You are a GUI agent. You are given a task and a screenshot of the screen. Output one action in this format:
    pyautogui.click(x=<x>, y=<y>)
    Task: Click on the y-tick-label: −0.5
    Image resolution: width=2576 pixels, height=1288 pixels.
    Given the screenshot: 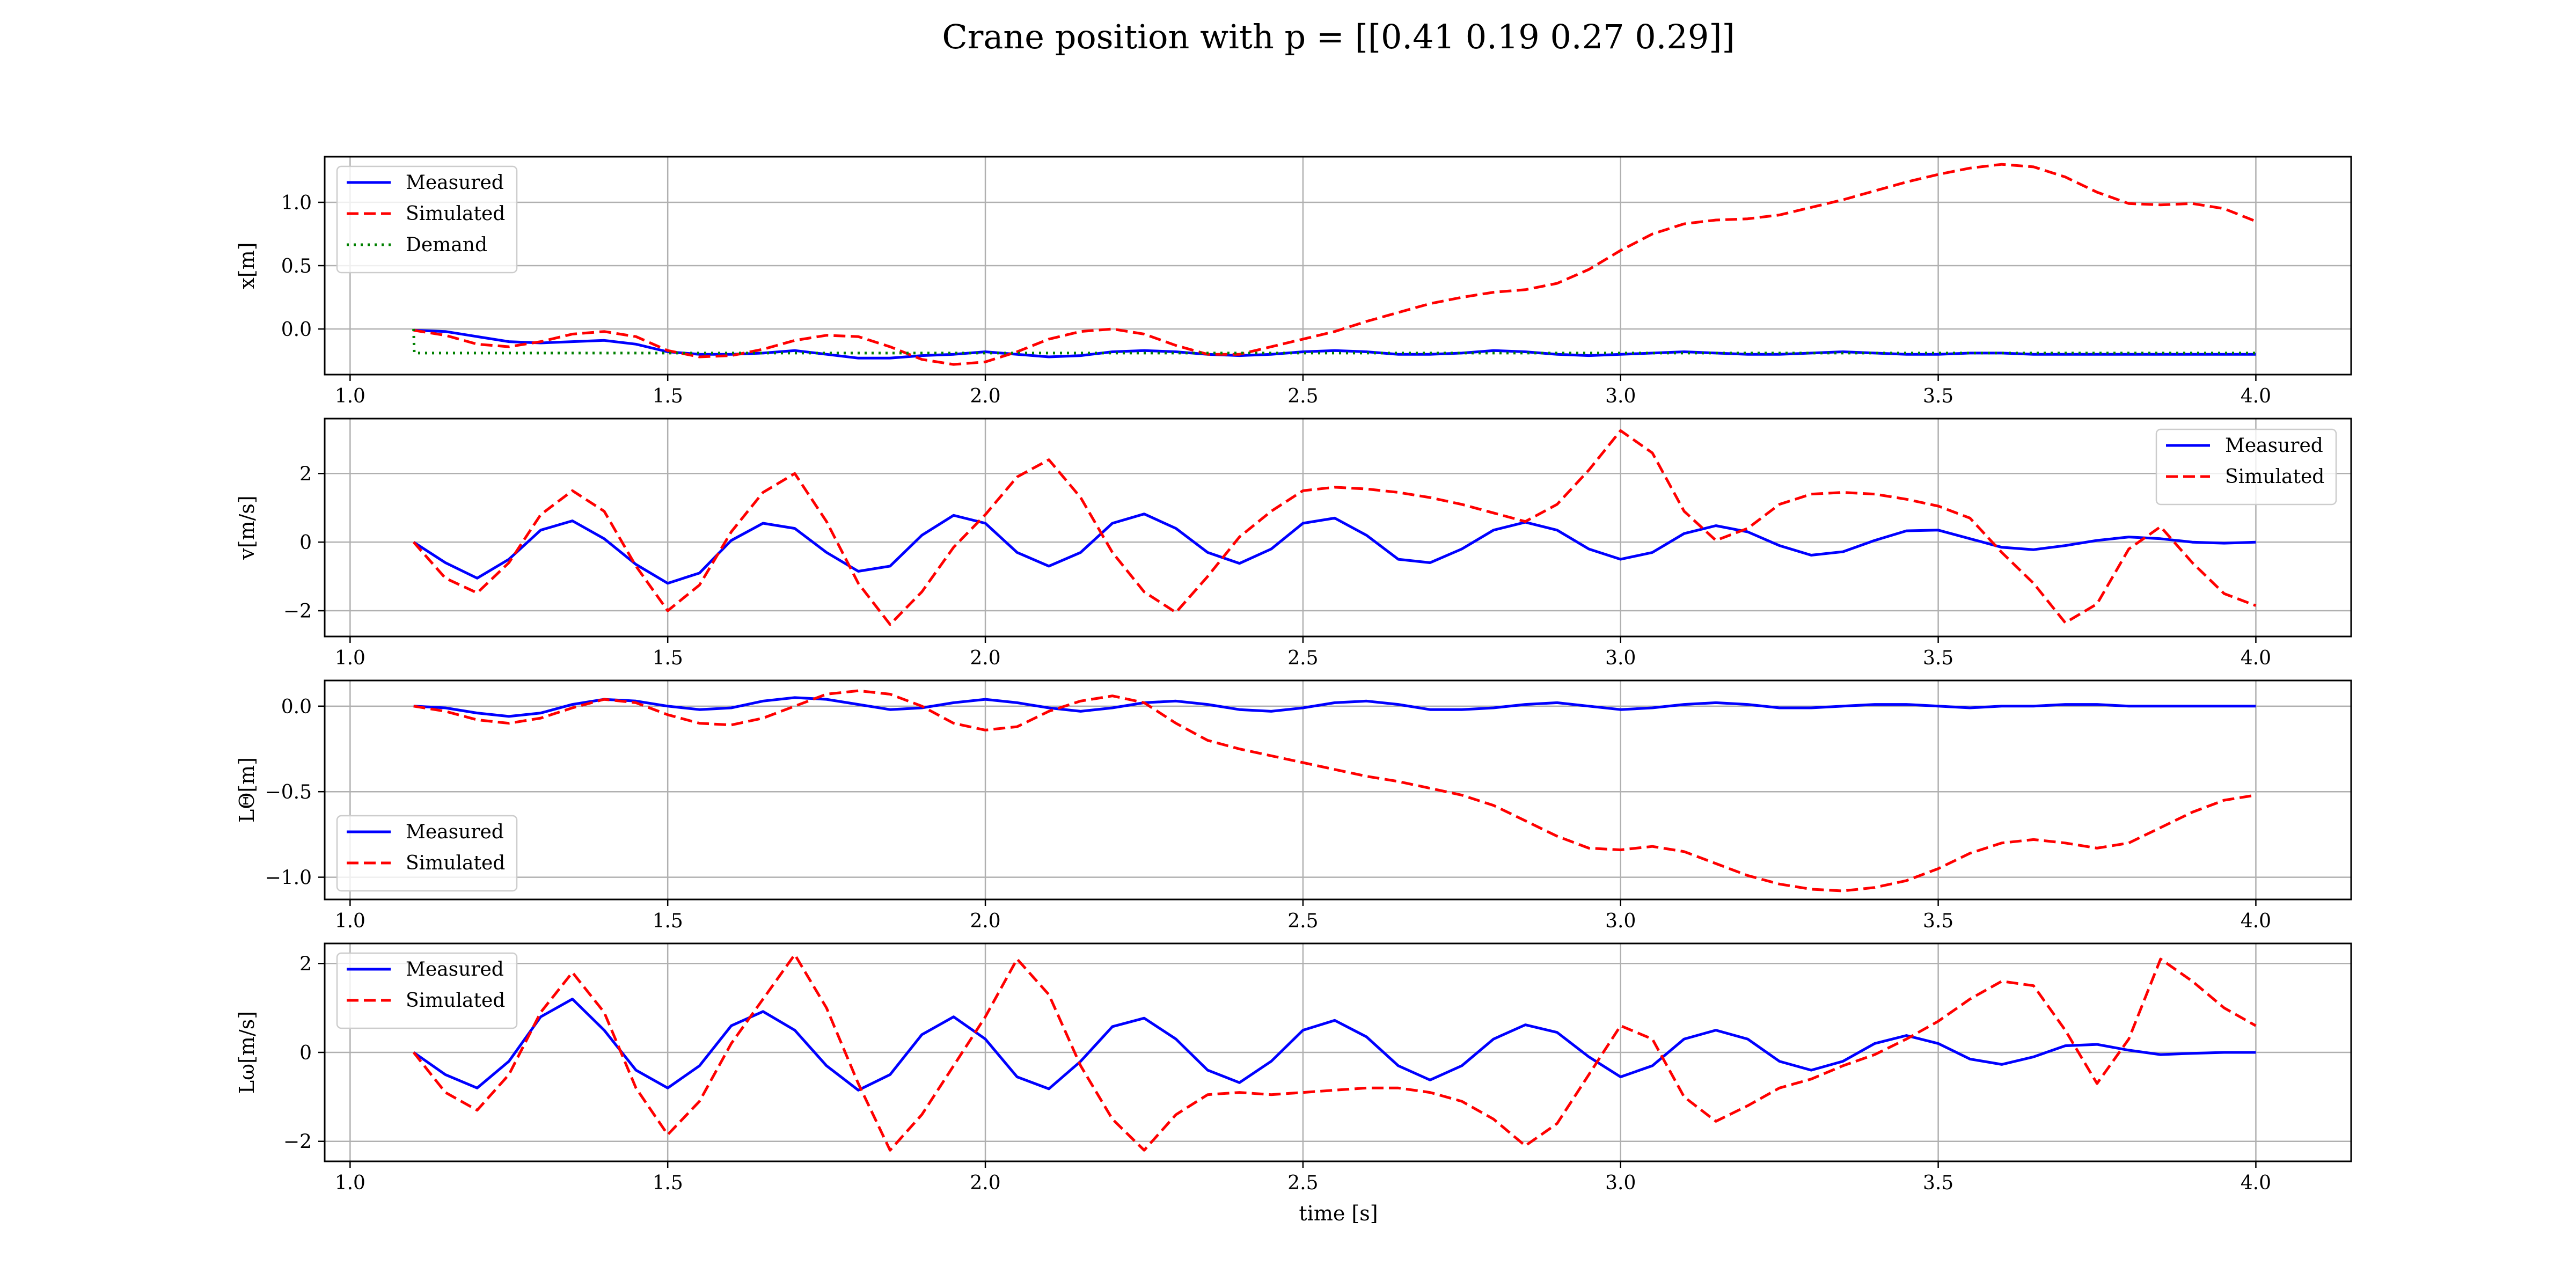 What is the action you would take?
    pyautogui.click(x=288, y=792)
    